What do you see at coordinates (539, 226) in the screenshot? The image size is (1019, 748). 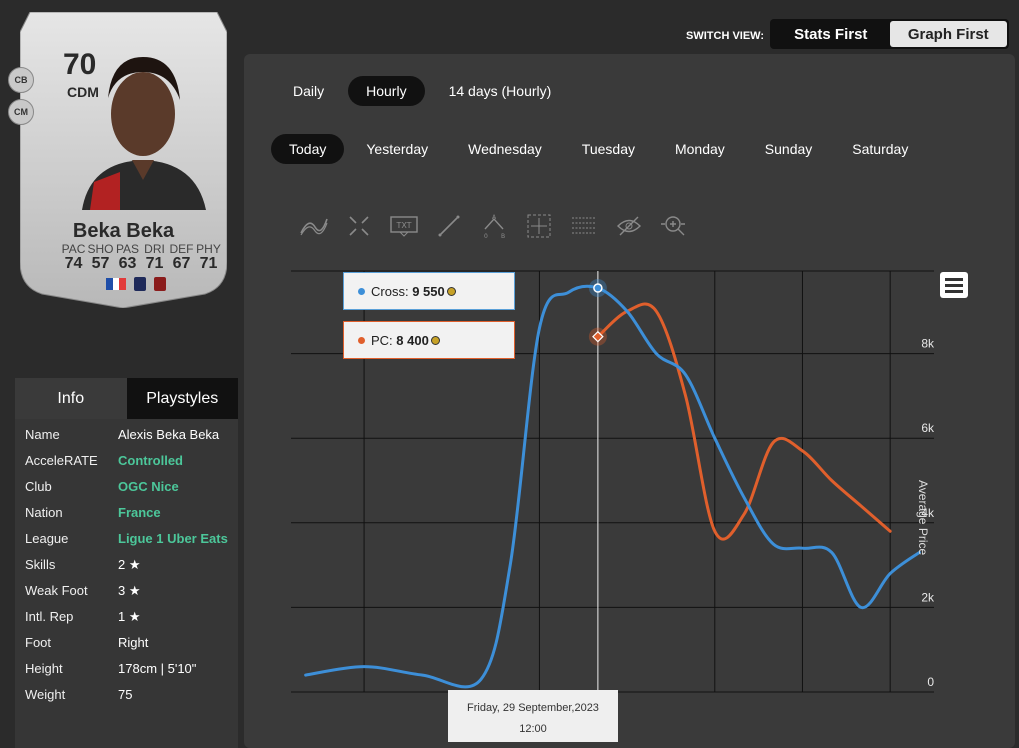 I see `measure-icon` at bounding box center [539, 226].